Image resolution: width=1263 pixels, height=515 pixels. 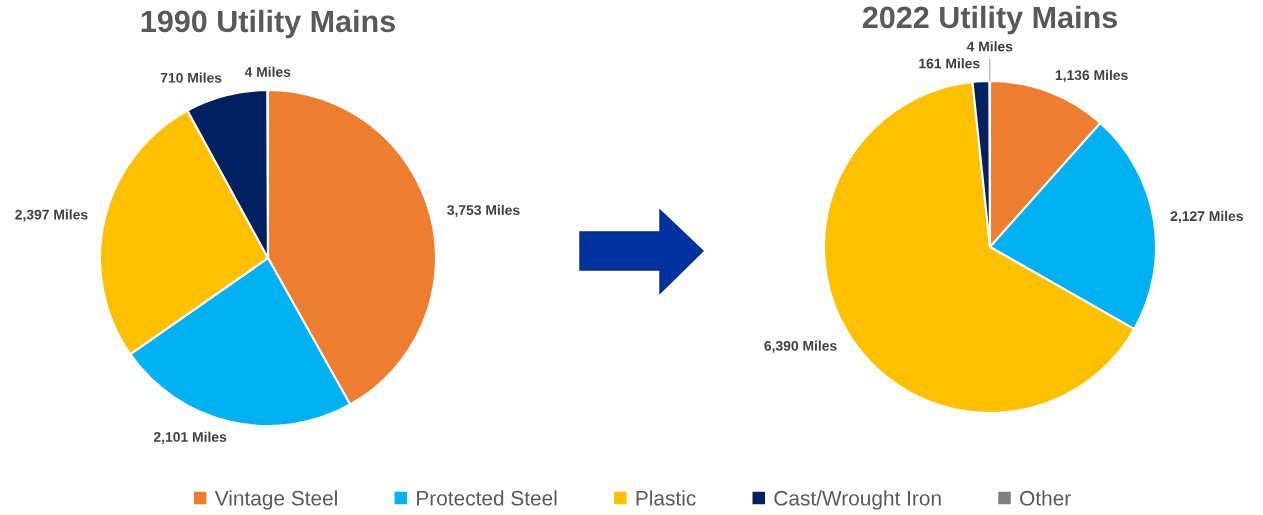 What do you see at coordinates (857, 500) in the screenshot?
I see `legend-label: Cast/Wrought Iron` at bounding box center [857, 500].